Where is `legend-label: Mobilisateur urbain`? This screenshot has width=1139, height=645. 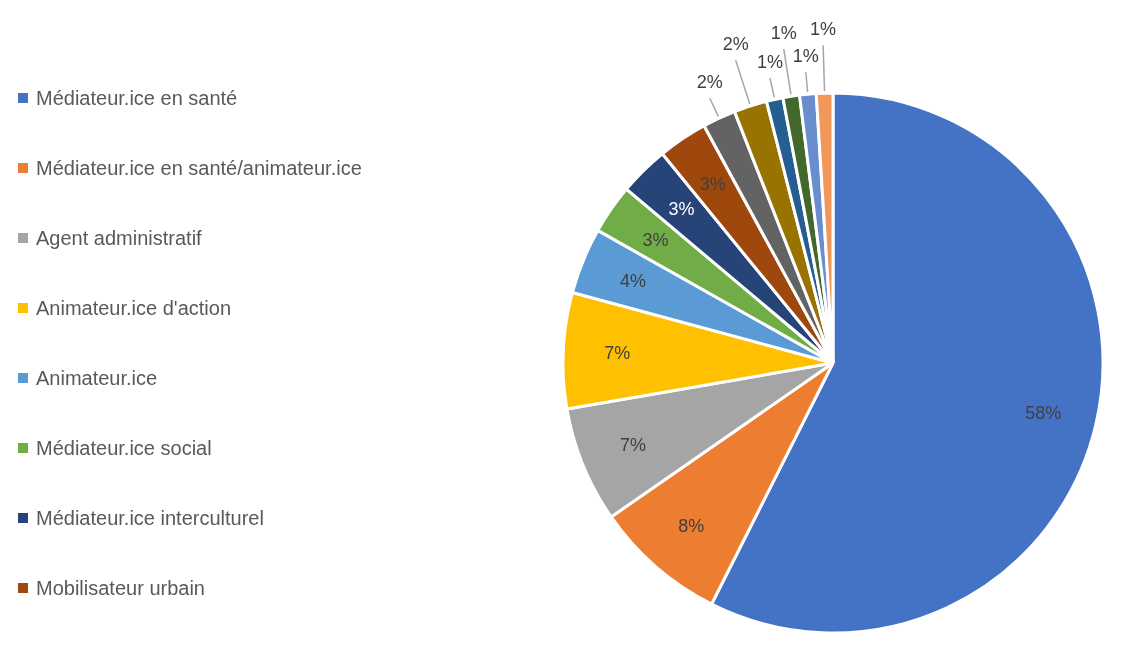 legend-label: Mobilisateur urbain is located at coordinates (120, 588).